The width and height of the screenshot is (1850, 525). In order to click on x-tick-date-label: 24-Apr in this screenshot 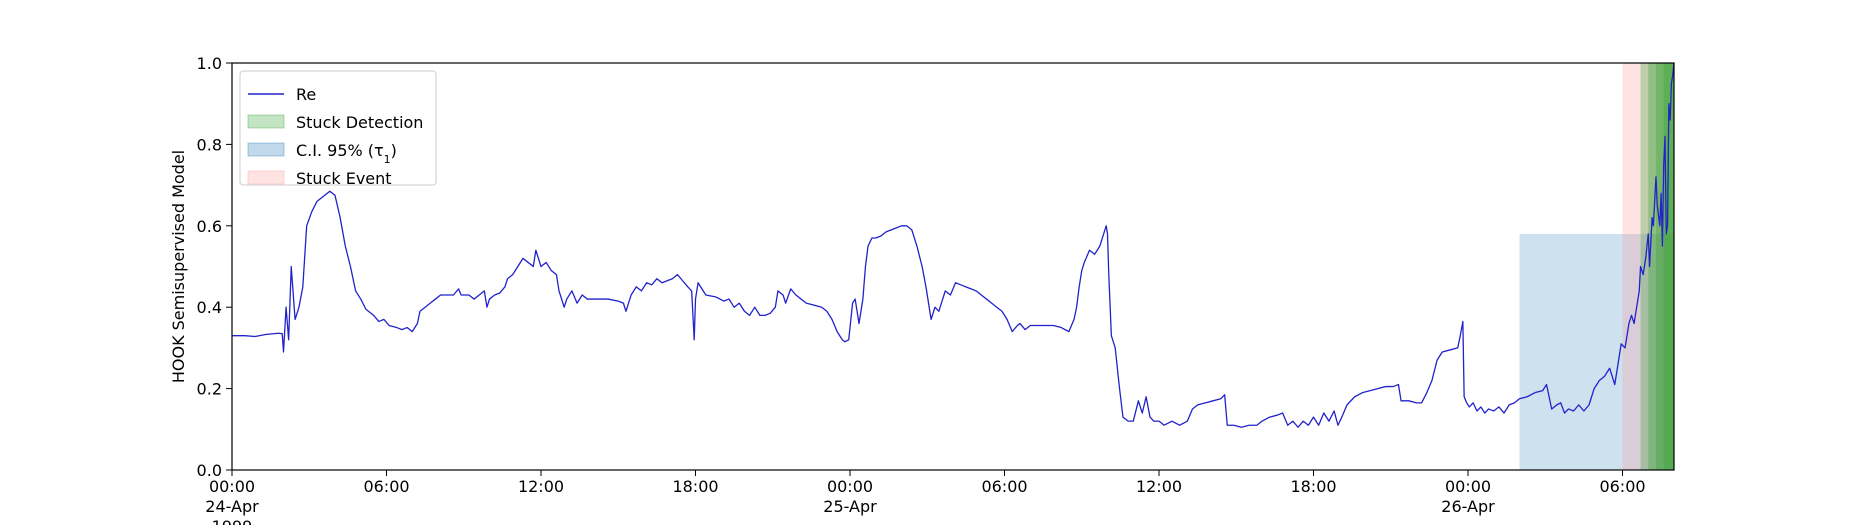, I will do `click(232, 506)`.